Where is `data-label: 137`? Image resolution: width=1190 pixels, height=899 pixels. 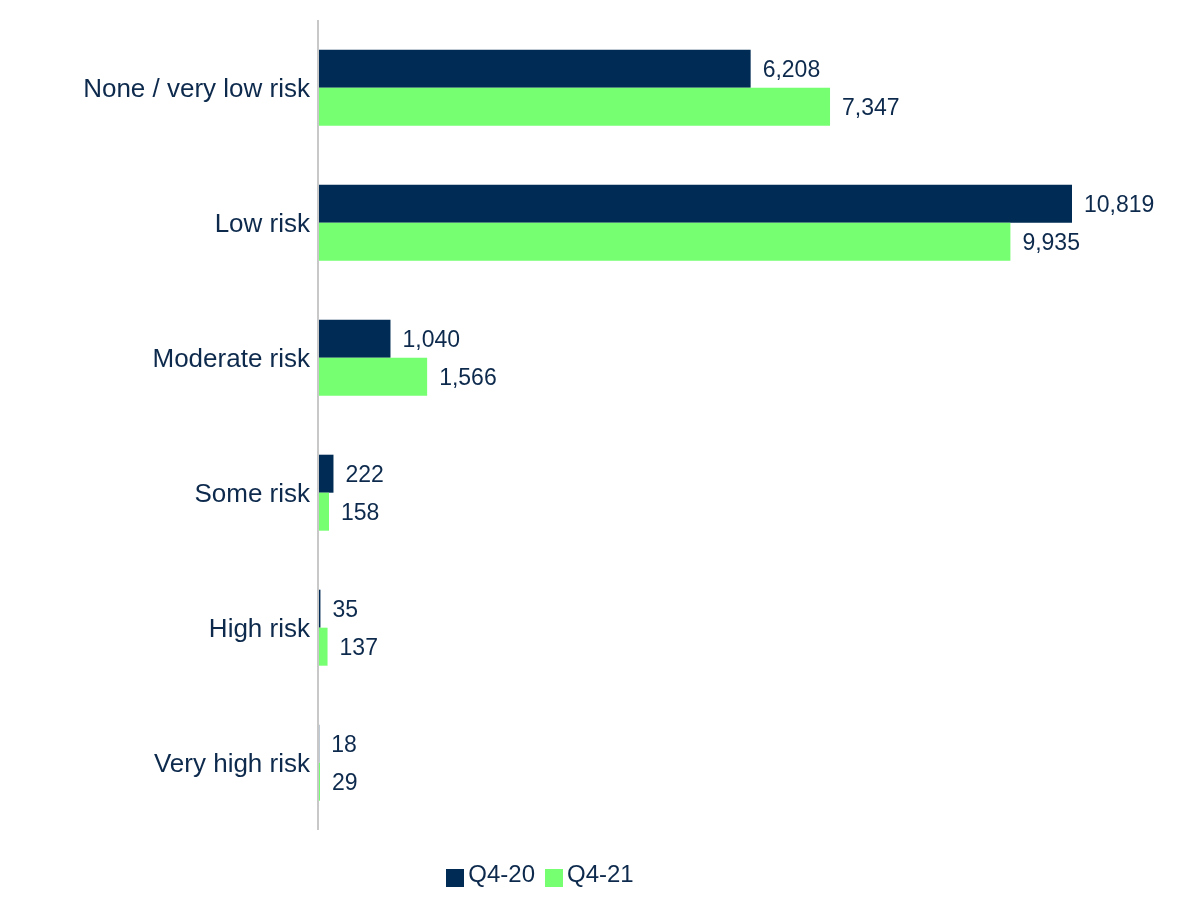 data-label: 137 is located at coordinates (358, 646).